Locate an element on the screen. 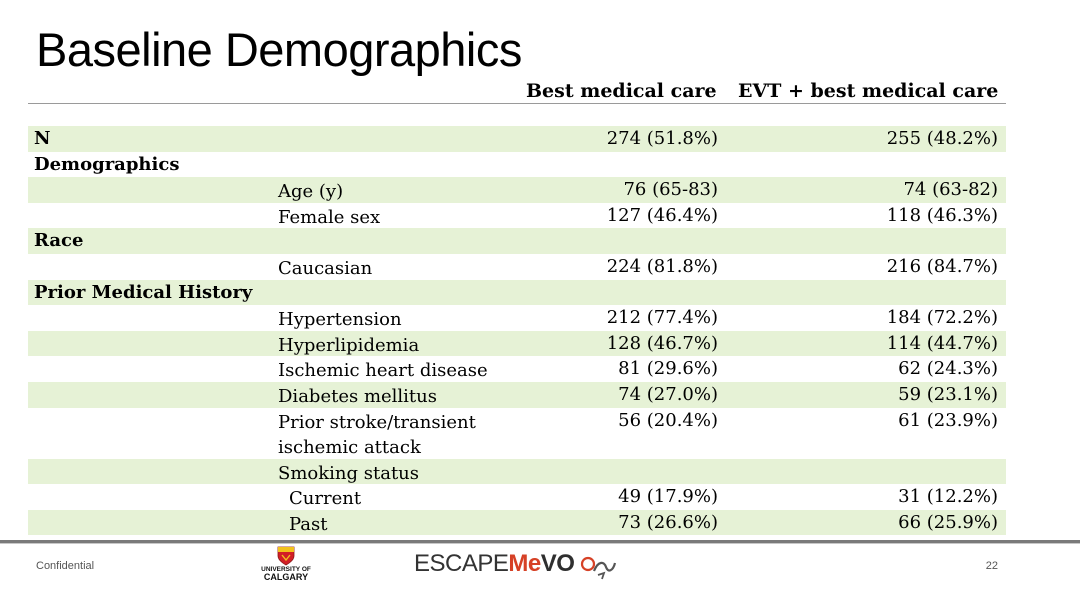  university-crest-icon is located at coordinates (286, 556).